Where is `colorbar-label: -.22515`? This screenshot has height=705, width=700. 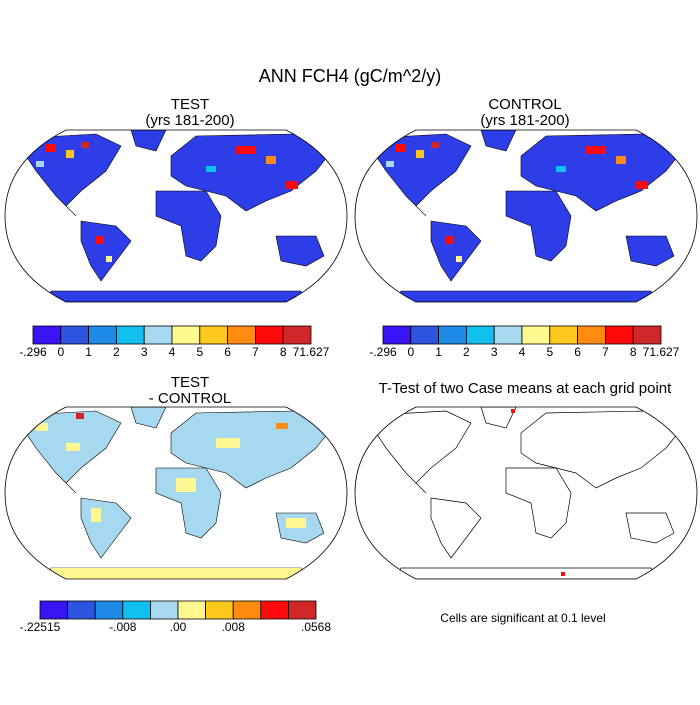 colorbar-label: -.22515 is located at coordinates (40, 627).